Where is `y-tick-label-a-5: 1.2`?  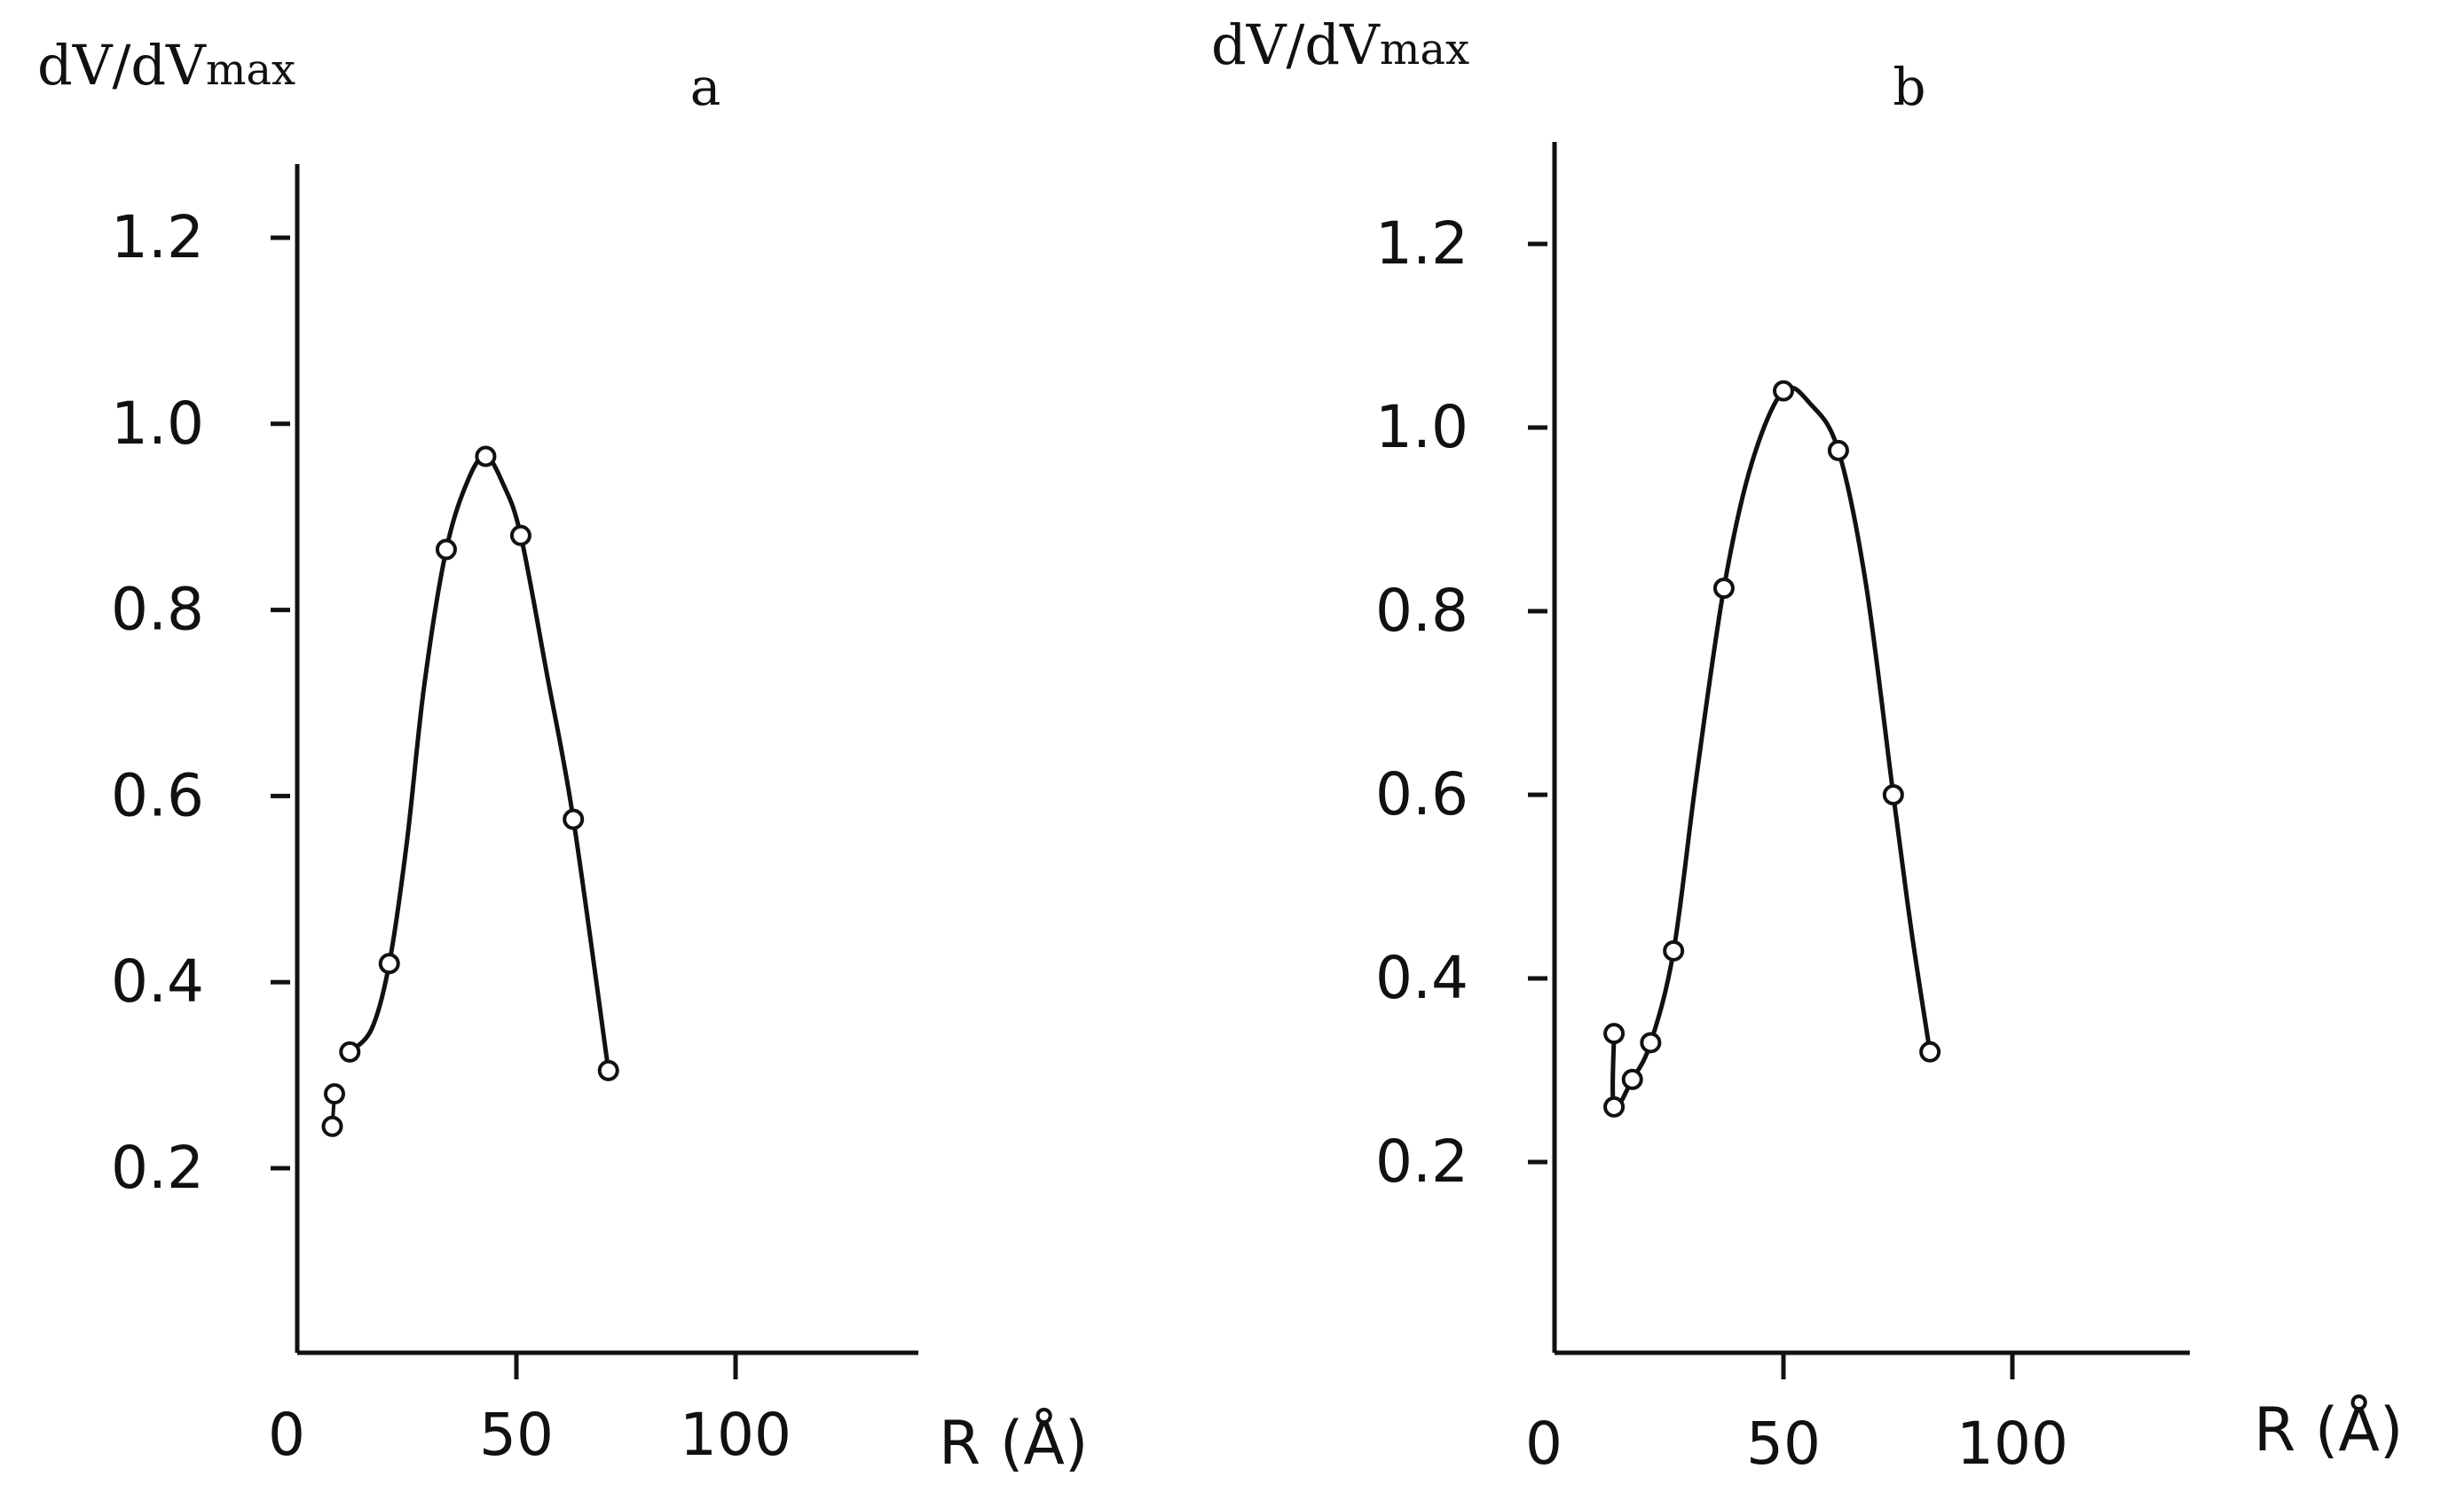 y-tick-label-a-5: 1.2 is located at coordinates (157, 237).